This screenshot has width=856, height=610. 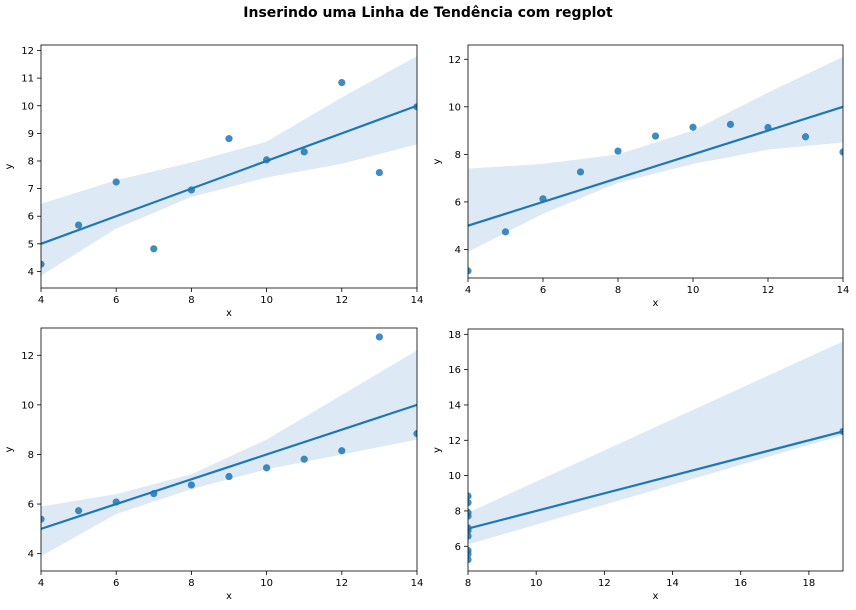 What do you see at coordinates (454, 335) in the screenshot?
I see `y-tick-label: 18` at bounding box center [454, 335].